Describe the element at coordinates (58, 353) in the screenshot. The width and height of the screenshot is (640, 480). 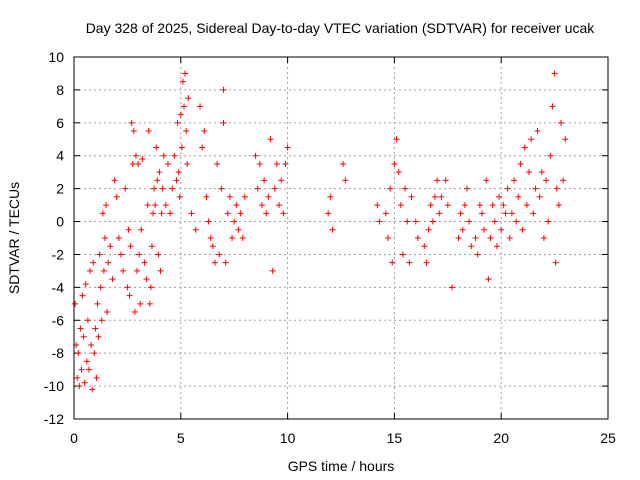
I see `y-tick-label: -8` at that location.